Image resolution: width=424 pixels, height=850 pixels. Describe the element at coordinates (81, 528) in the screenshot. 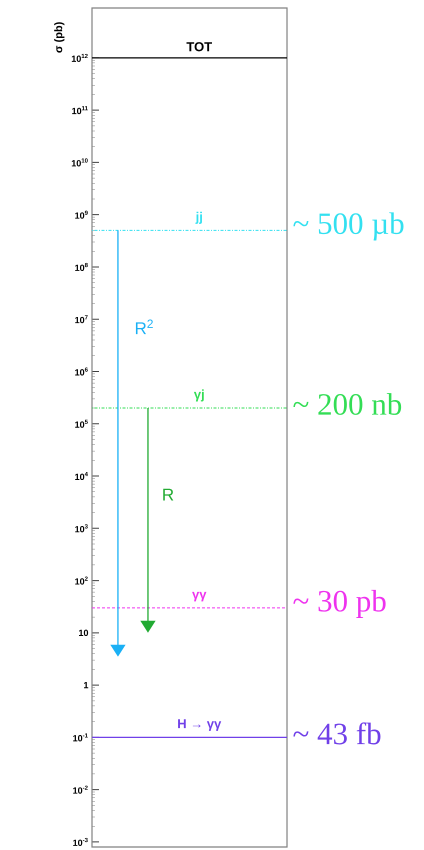

I see `y-tick-label: 10$^{3}$` at that location.